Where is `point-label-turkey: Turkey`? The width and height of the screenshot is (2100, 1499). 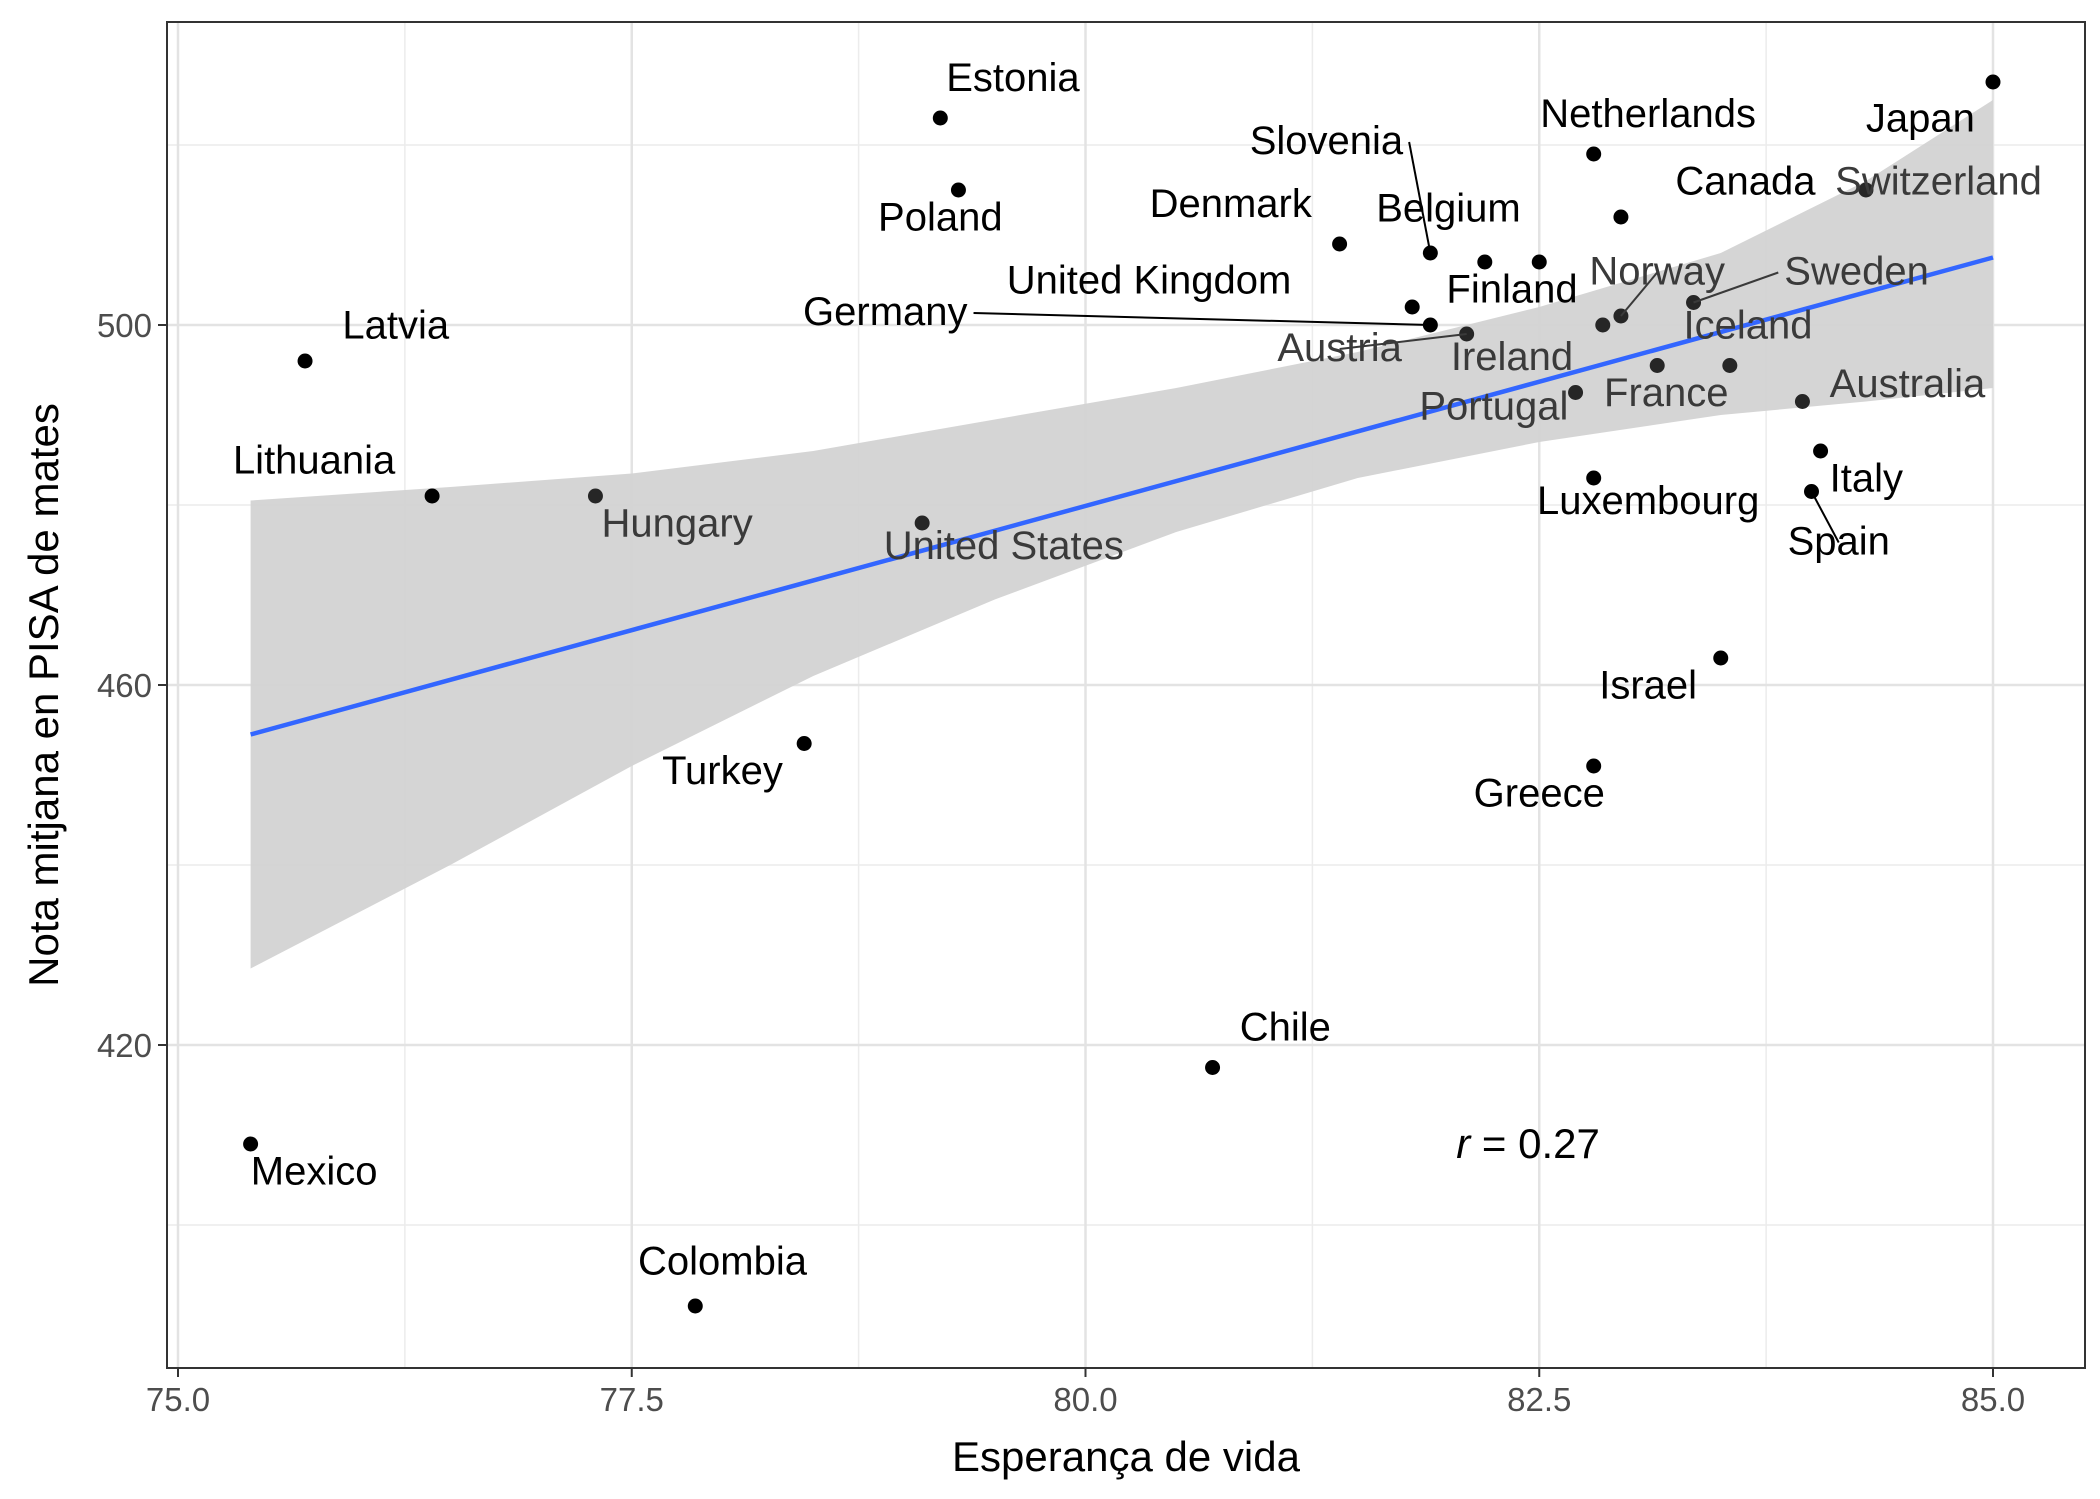
point-label-turkey: Turkey is located at coordinates (722, 771).